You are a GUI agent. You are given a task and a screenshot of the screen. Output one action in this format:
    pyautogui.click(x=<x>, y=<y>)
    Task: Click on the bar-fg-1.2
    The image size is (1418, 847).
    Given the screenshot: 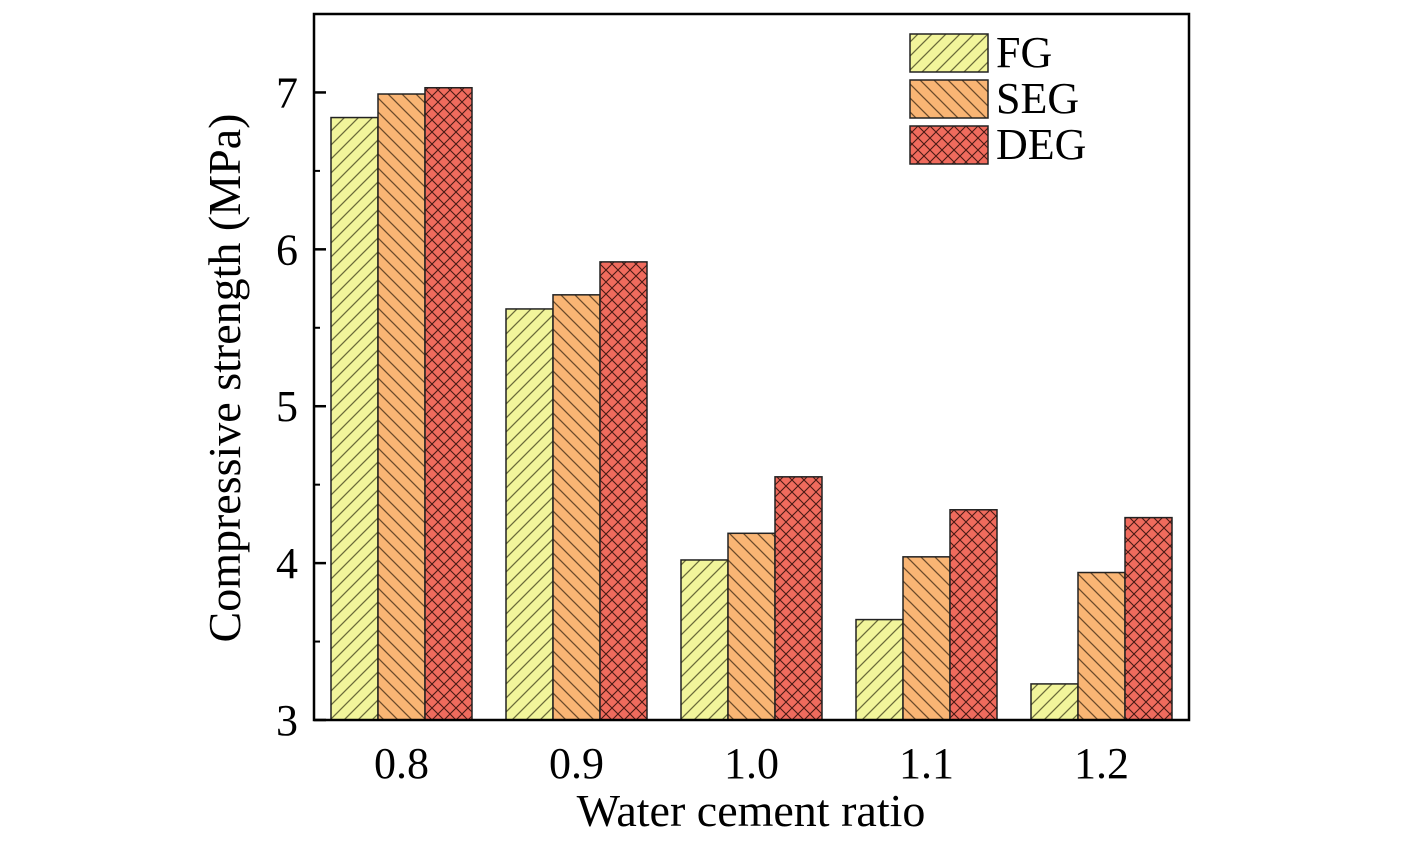 What is the action you would take?
    pyautogui.click(x=1054, y=702)
    